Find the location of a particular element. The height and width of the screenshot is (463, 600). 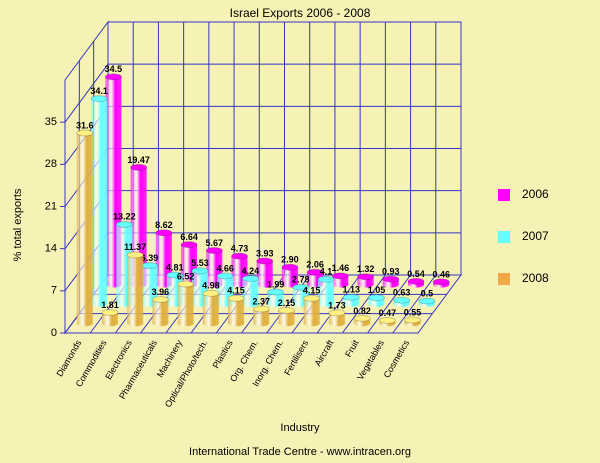

value-label: 0.54 is located at coordinates (416, 274).